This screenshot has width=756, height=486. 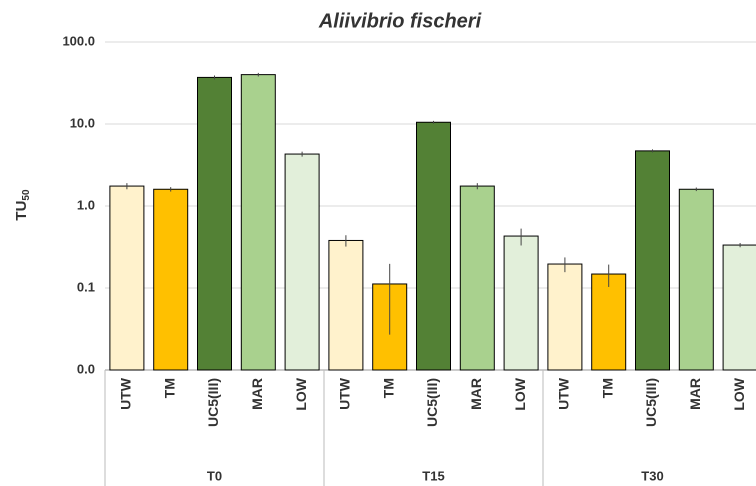 I want to click on chart-title: Aliivibrio fischeri, so click(x=400, y=21).